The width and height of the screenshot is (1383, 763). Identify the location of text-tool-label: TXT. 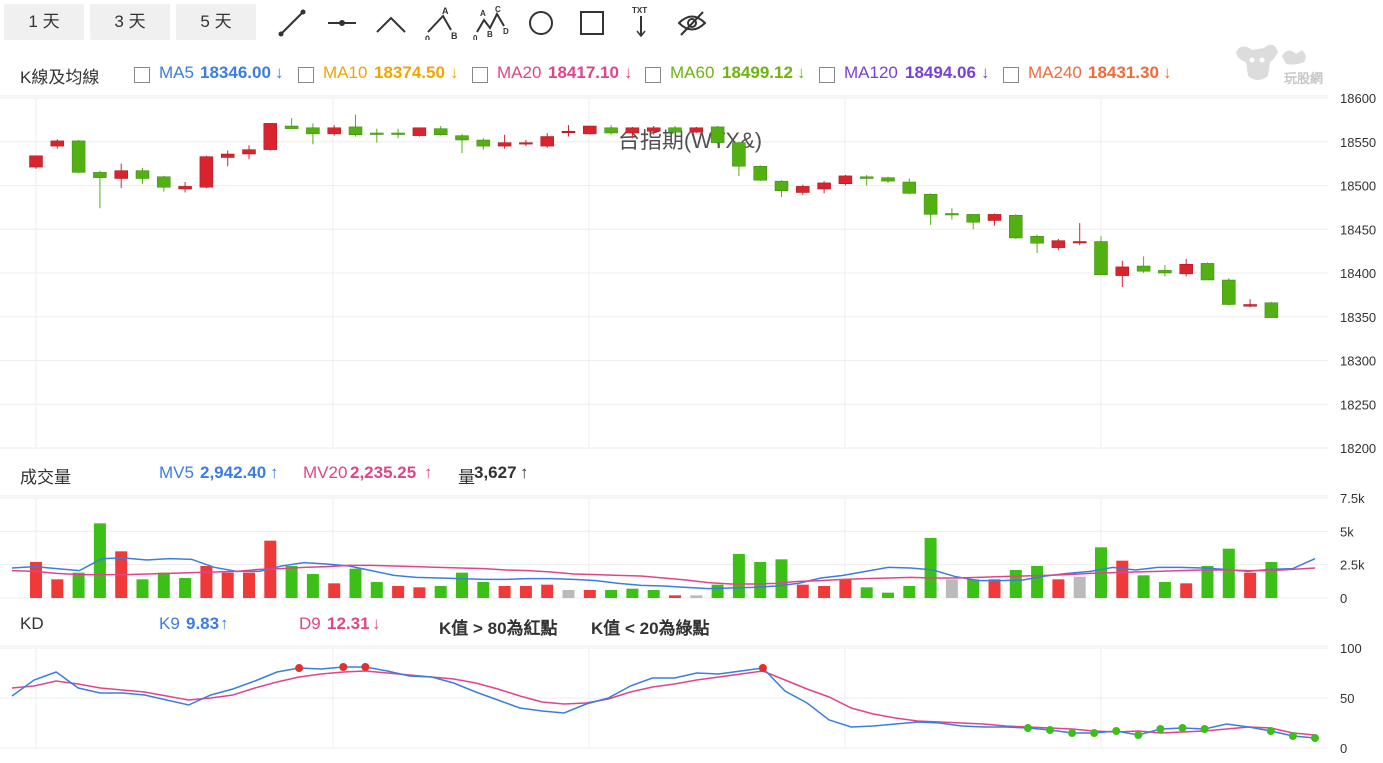
(639, 10).